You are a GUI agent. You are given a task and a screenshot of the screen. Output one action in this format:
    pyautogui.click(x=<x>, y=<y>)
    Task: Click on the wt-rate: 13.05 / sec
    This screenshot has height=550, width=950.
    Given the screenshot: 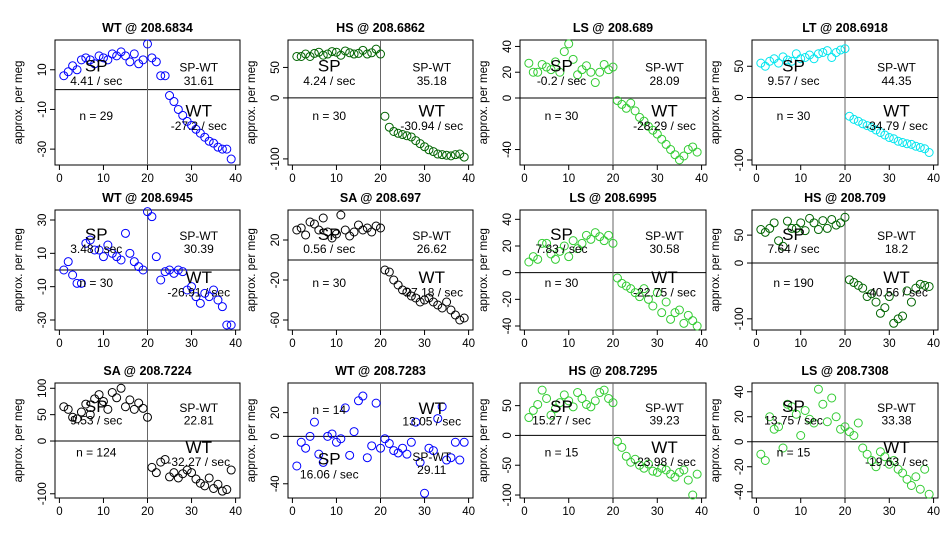 What is the action you would take?
    pyautogui.click(x=431, y=422)
    